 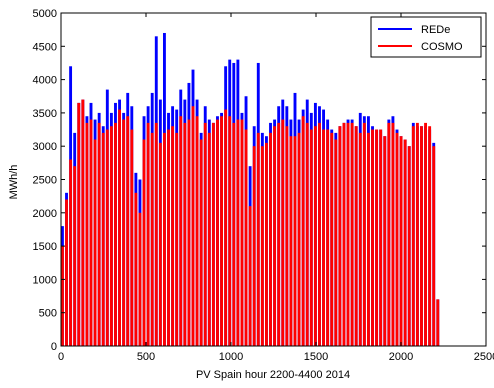 I want to click on x-tick-label: 2000, so click(x=401, y=357).